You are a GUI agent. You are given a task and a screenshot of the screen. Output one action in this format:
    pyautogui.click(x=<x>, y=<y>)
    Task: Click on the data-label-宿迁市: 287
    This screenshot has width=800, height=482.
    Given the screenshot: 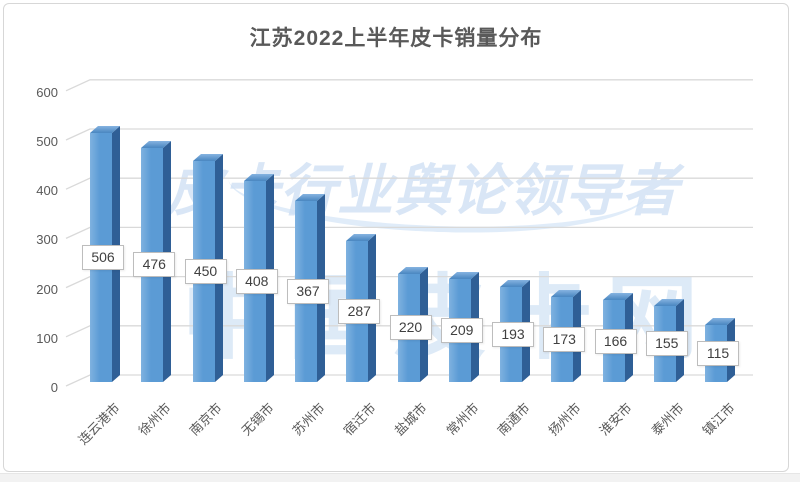 What is the action you would take?
    pyautogui.click(x=359, y=311)
    